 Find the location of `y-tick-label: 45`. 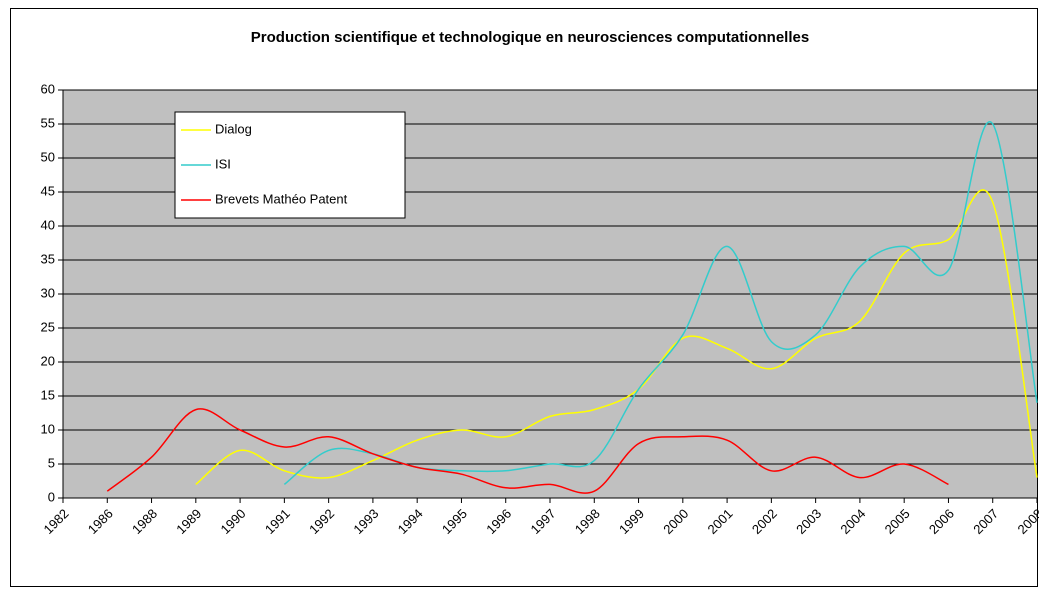

y-tick-label: 45 is located at coordinates (48, 190).